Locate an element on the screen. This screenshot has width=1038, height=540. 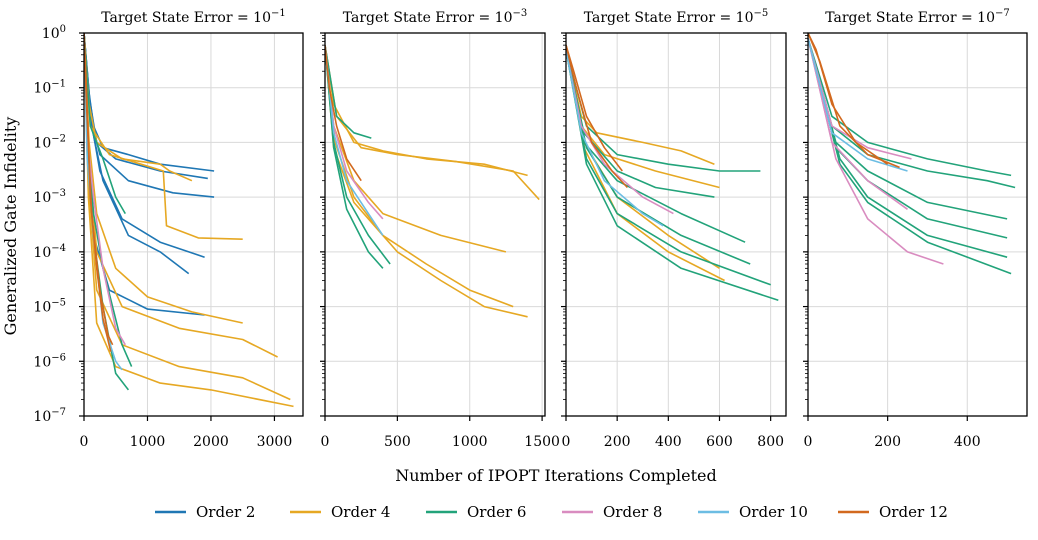
legend-item: Order 4 is located at coordinates (340, 512).